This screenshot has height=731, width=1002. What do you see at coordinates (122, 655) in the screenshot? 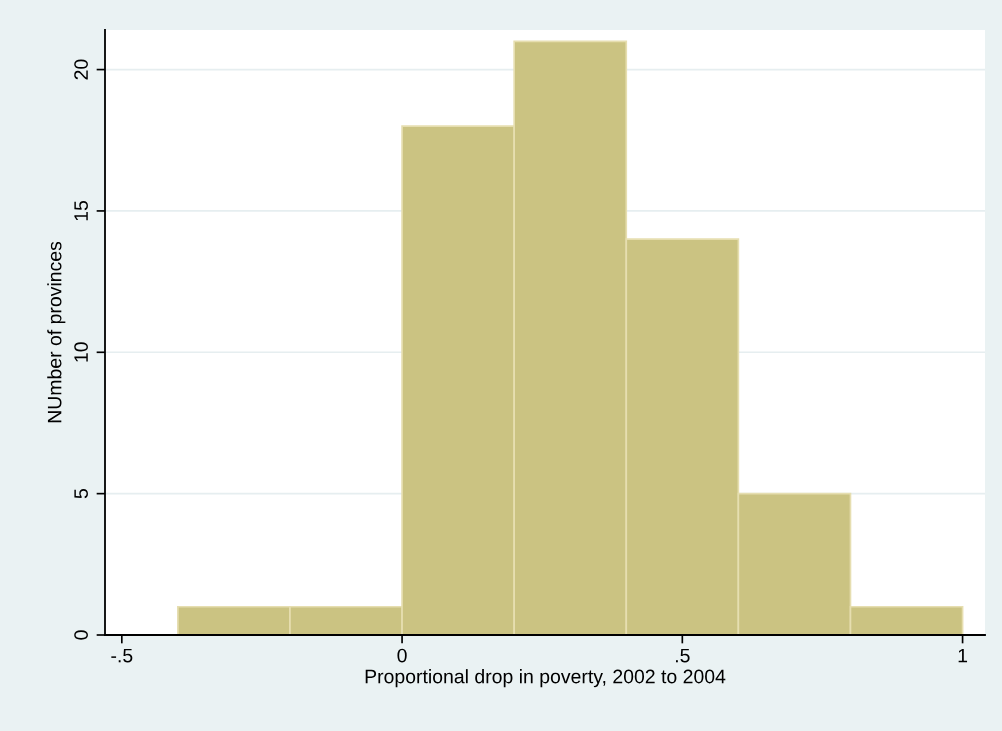
I see `x-tick-label: -.5` at bounding box center [122, 655].